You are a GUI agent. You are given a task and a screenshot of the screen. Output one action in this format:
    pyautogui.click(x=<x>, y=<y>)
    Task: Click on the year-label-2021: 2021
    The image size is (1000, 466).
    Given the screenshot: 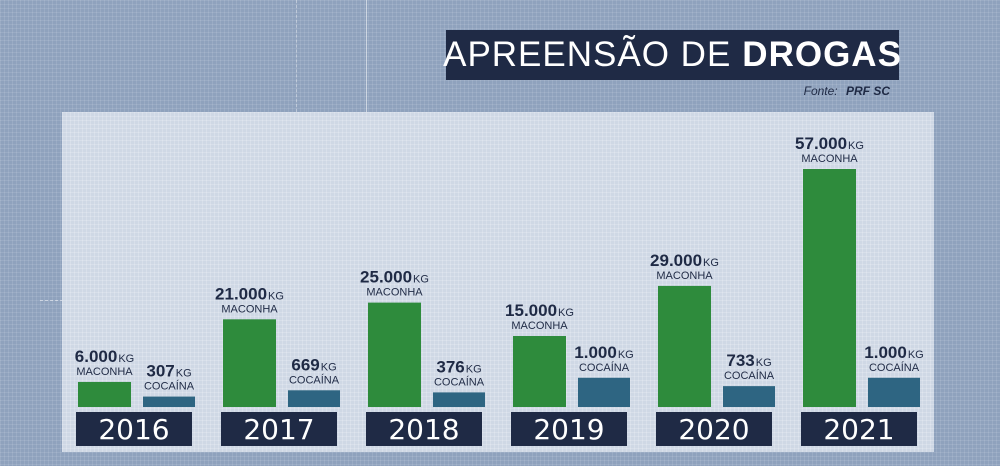 What is the action you would take?
    pyautogui.click(x=858, y=429)
    